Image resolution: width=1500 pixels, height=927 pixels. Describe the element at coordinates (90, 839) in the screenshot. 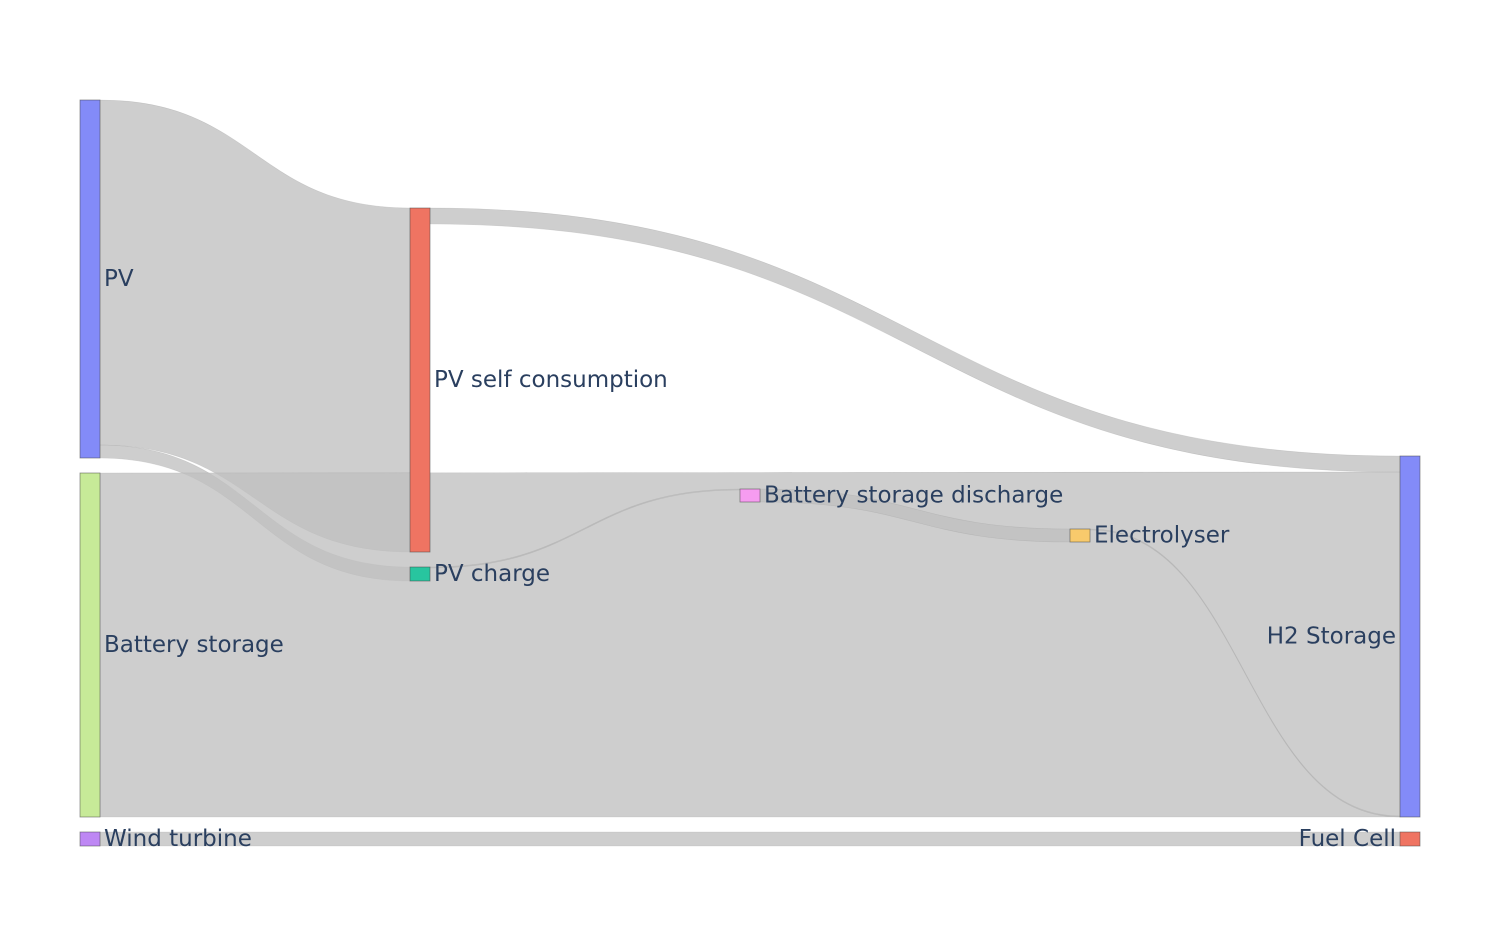

I see `node-wind-turbine` at that location.